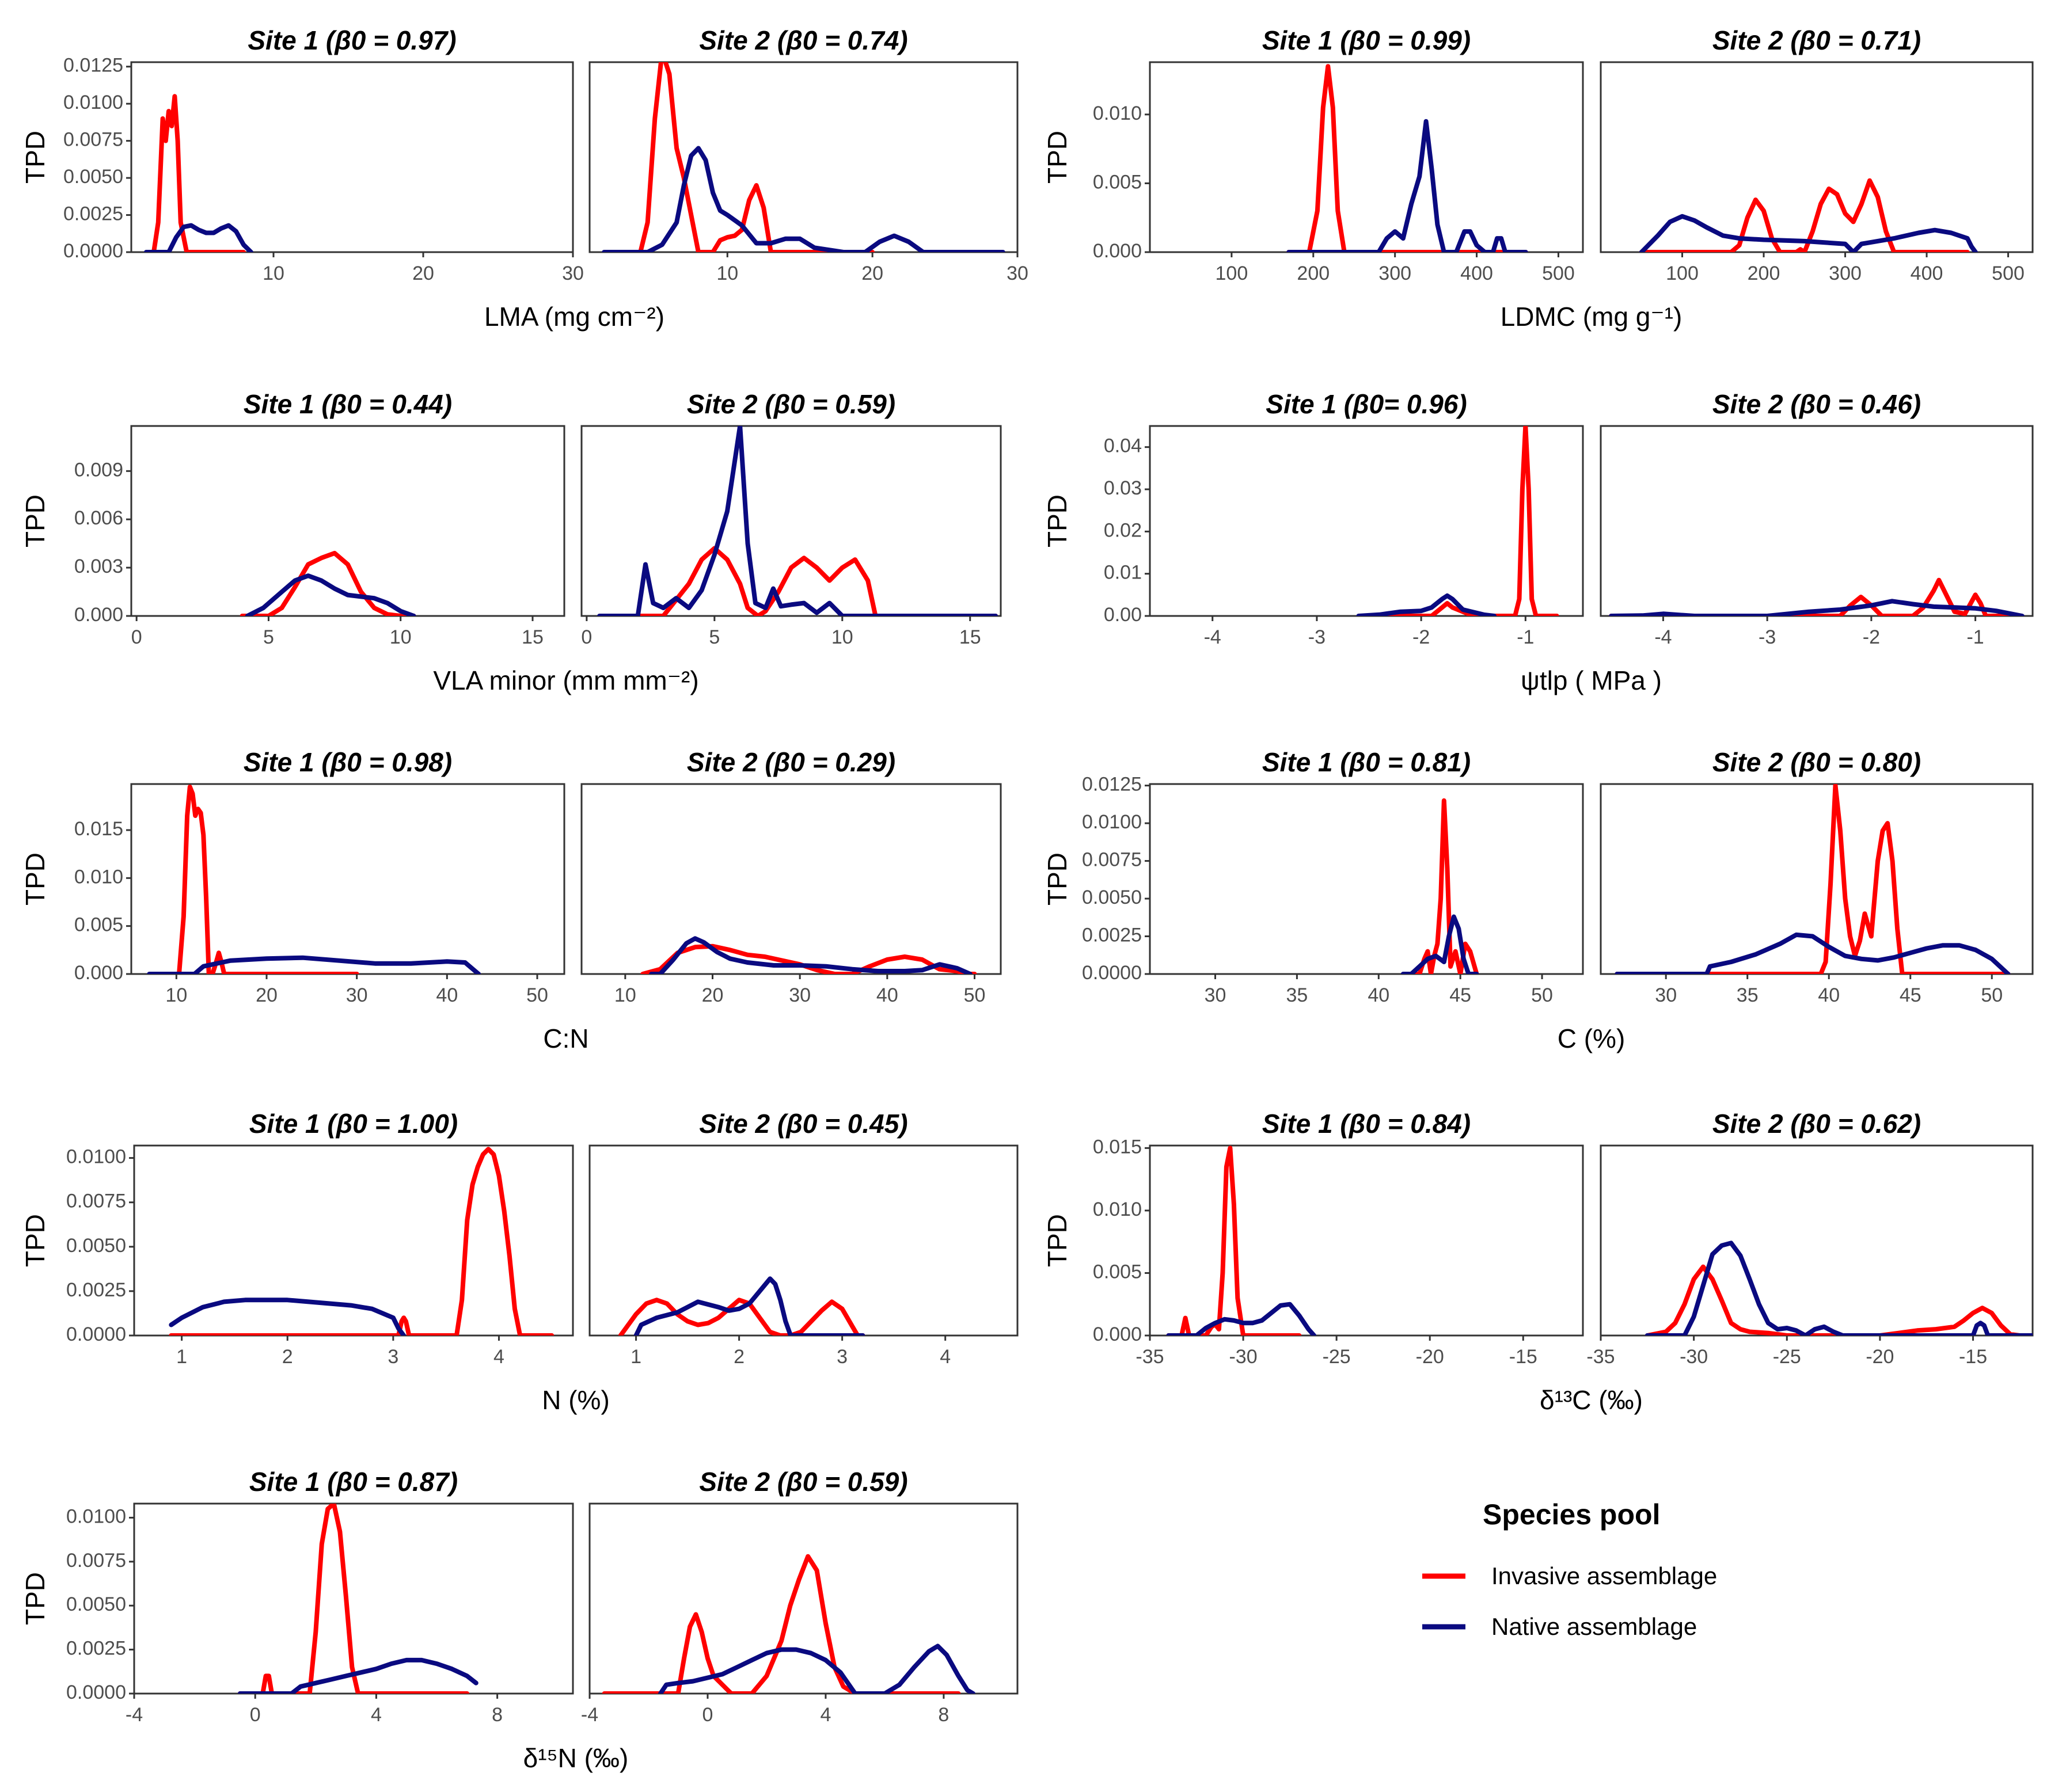  I want to click on x-axis-label: LDMC (mg g⁻¹), so click(1592, 317).